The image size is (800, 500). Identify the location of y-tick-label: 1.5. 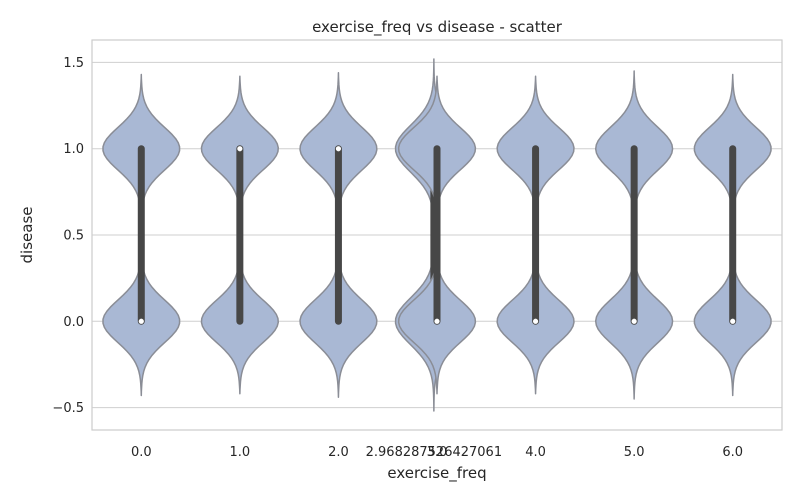
(73, 63).